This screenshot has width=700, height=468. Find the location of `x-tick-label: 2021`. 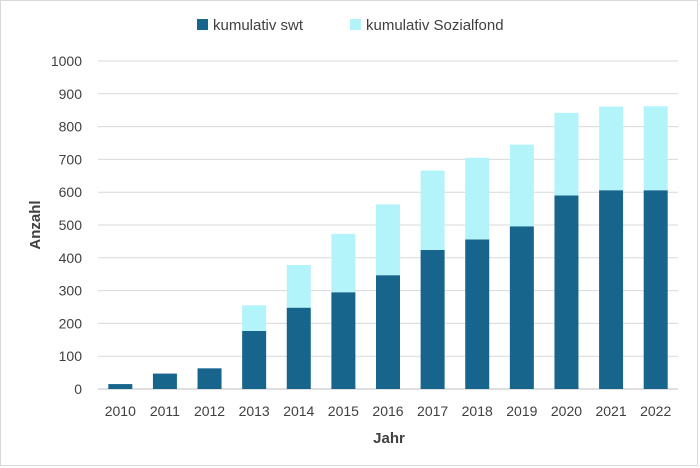

x-tick-label: 2021 is located at coordinates (610, 411).